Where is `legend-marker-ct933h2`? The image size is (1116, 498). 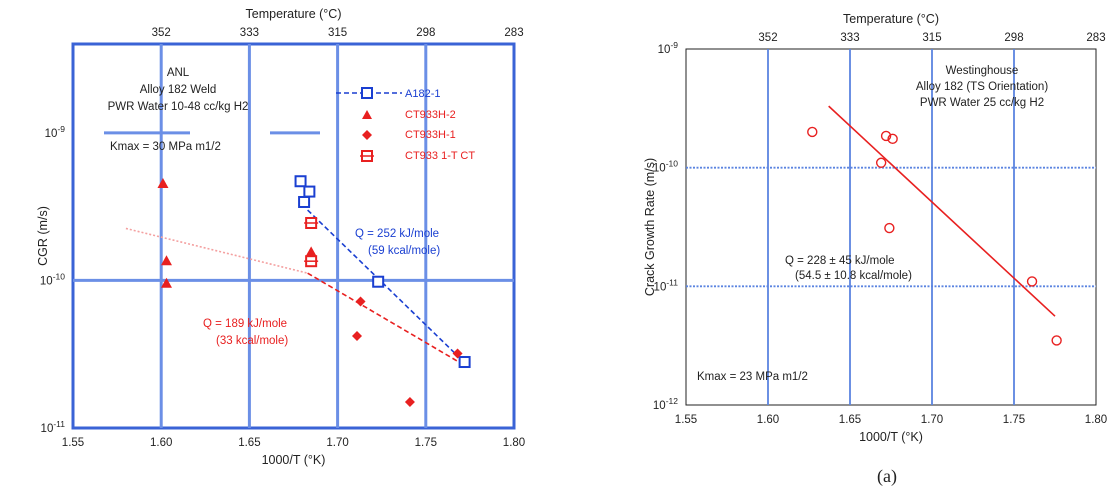
legend-marker-ct933h2 is located at coordinates (367, 114).